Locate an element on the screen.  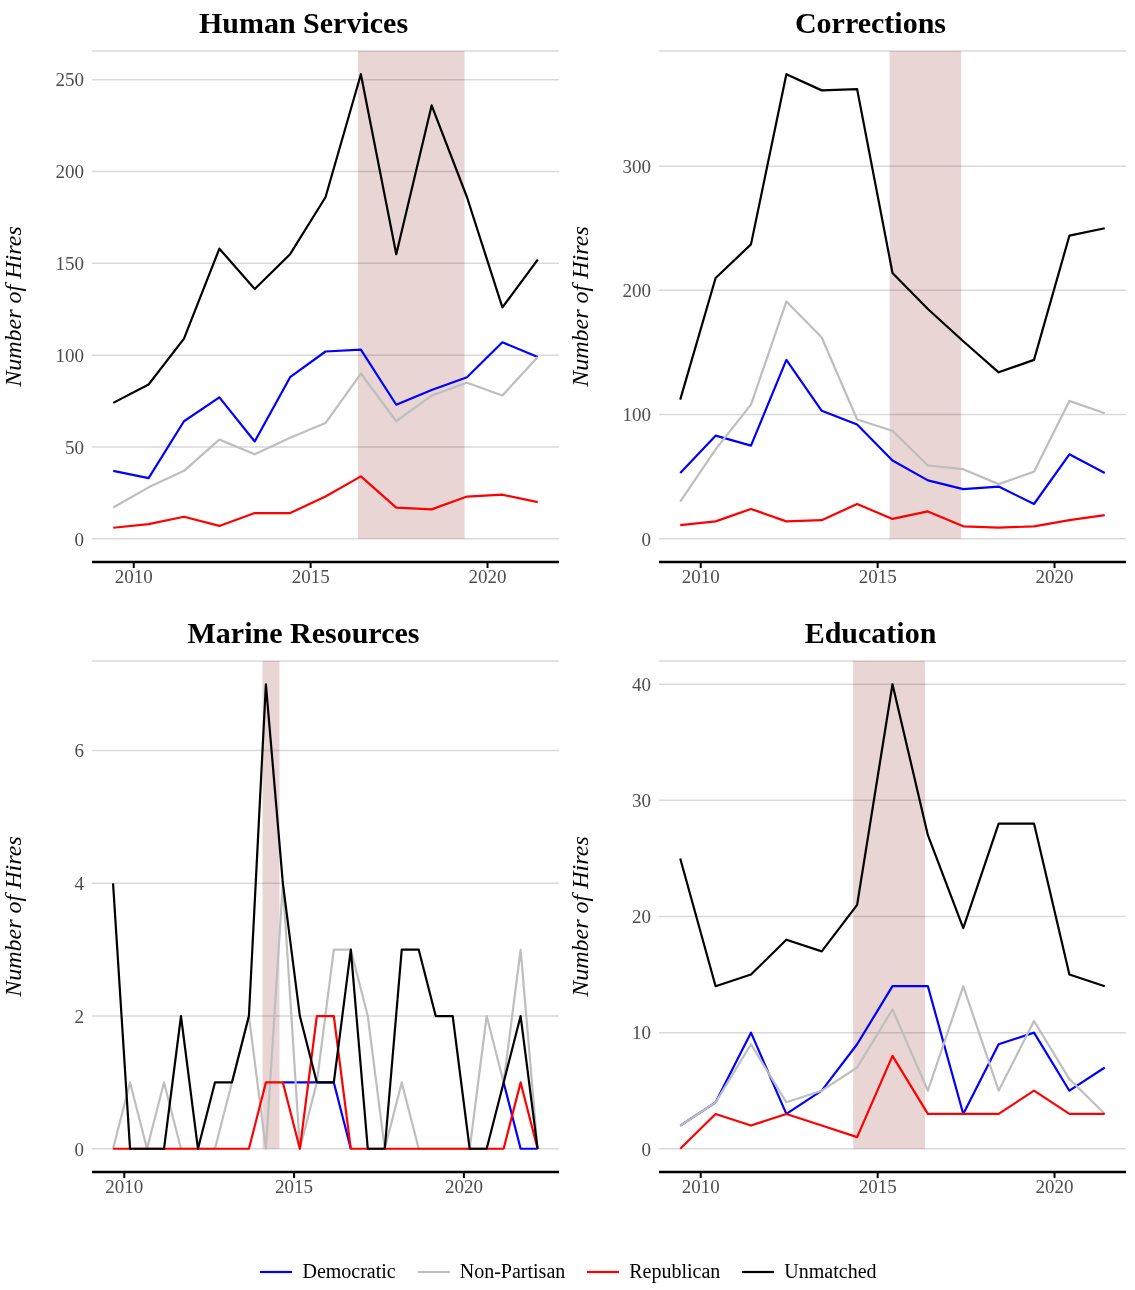
chart-title: Human Services is located at coordinates (303, 23).